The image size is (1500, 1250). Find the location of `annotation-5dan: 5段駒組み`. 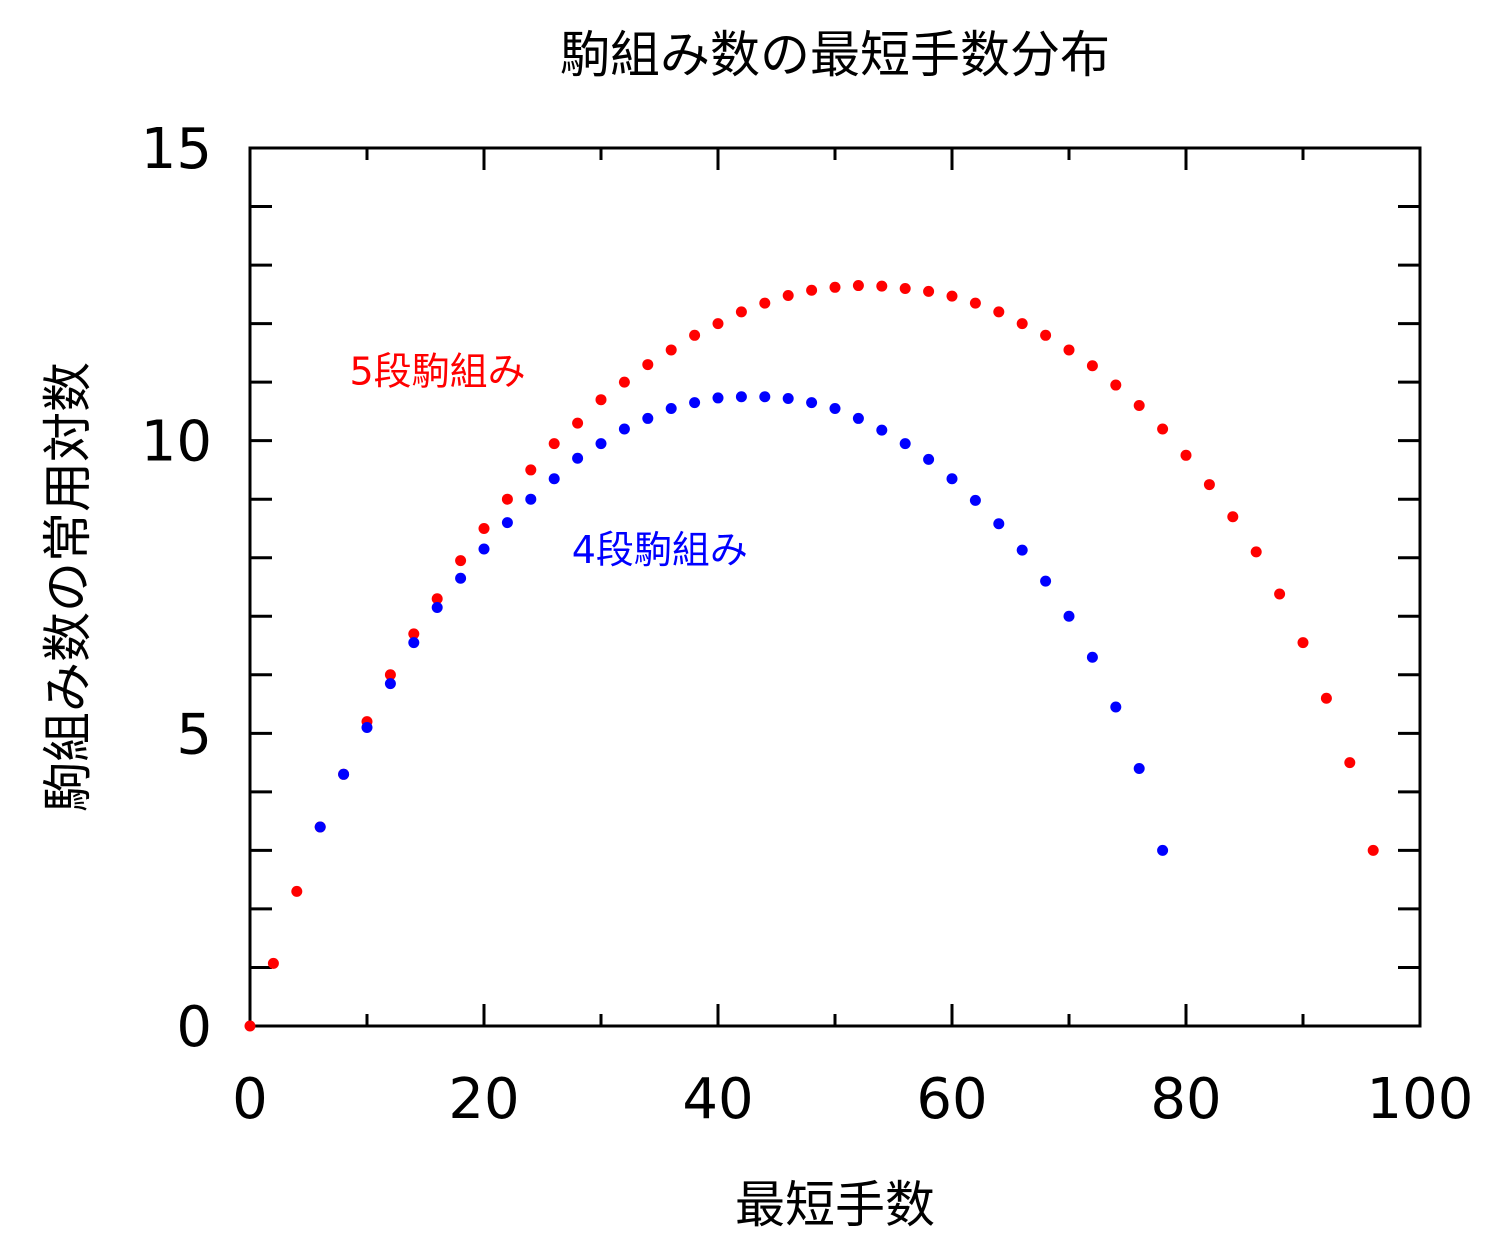

annotation-5dan: 5段駒組み is located at coordinates (437, 371).